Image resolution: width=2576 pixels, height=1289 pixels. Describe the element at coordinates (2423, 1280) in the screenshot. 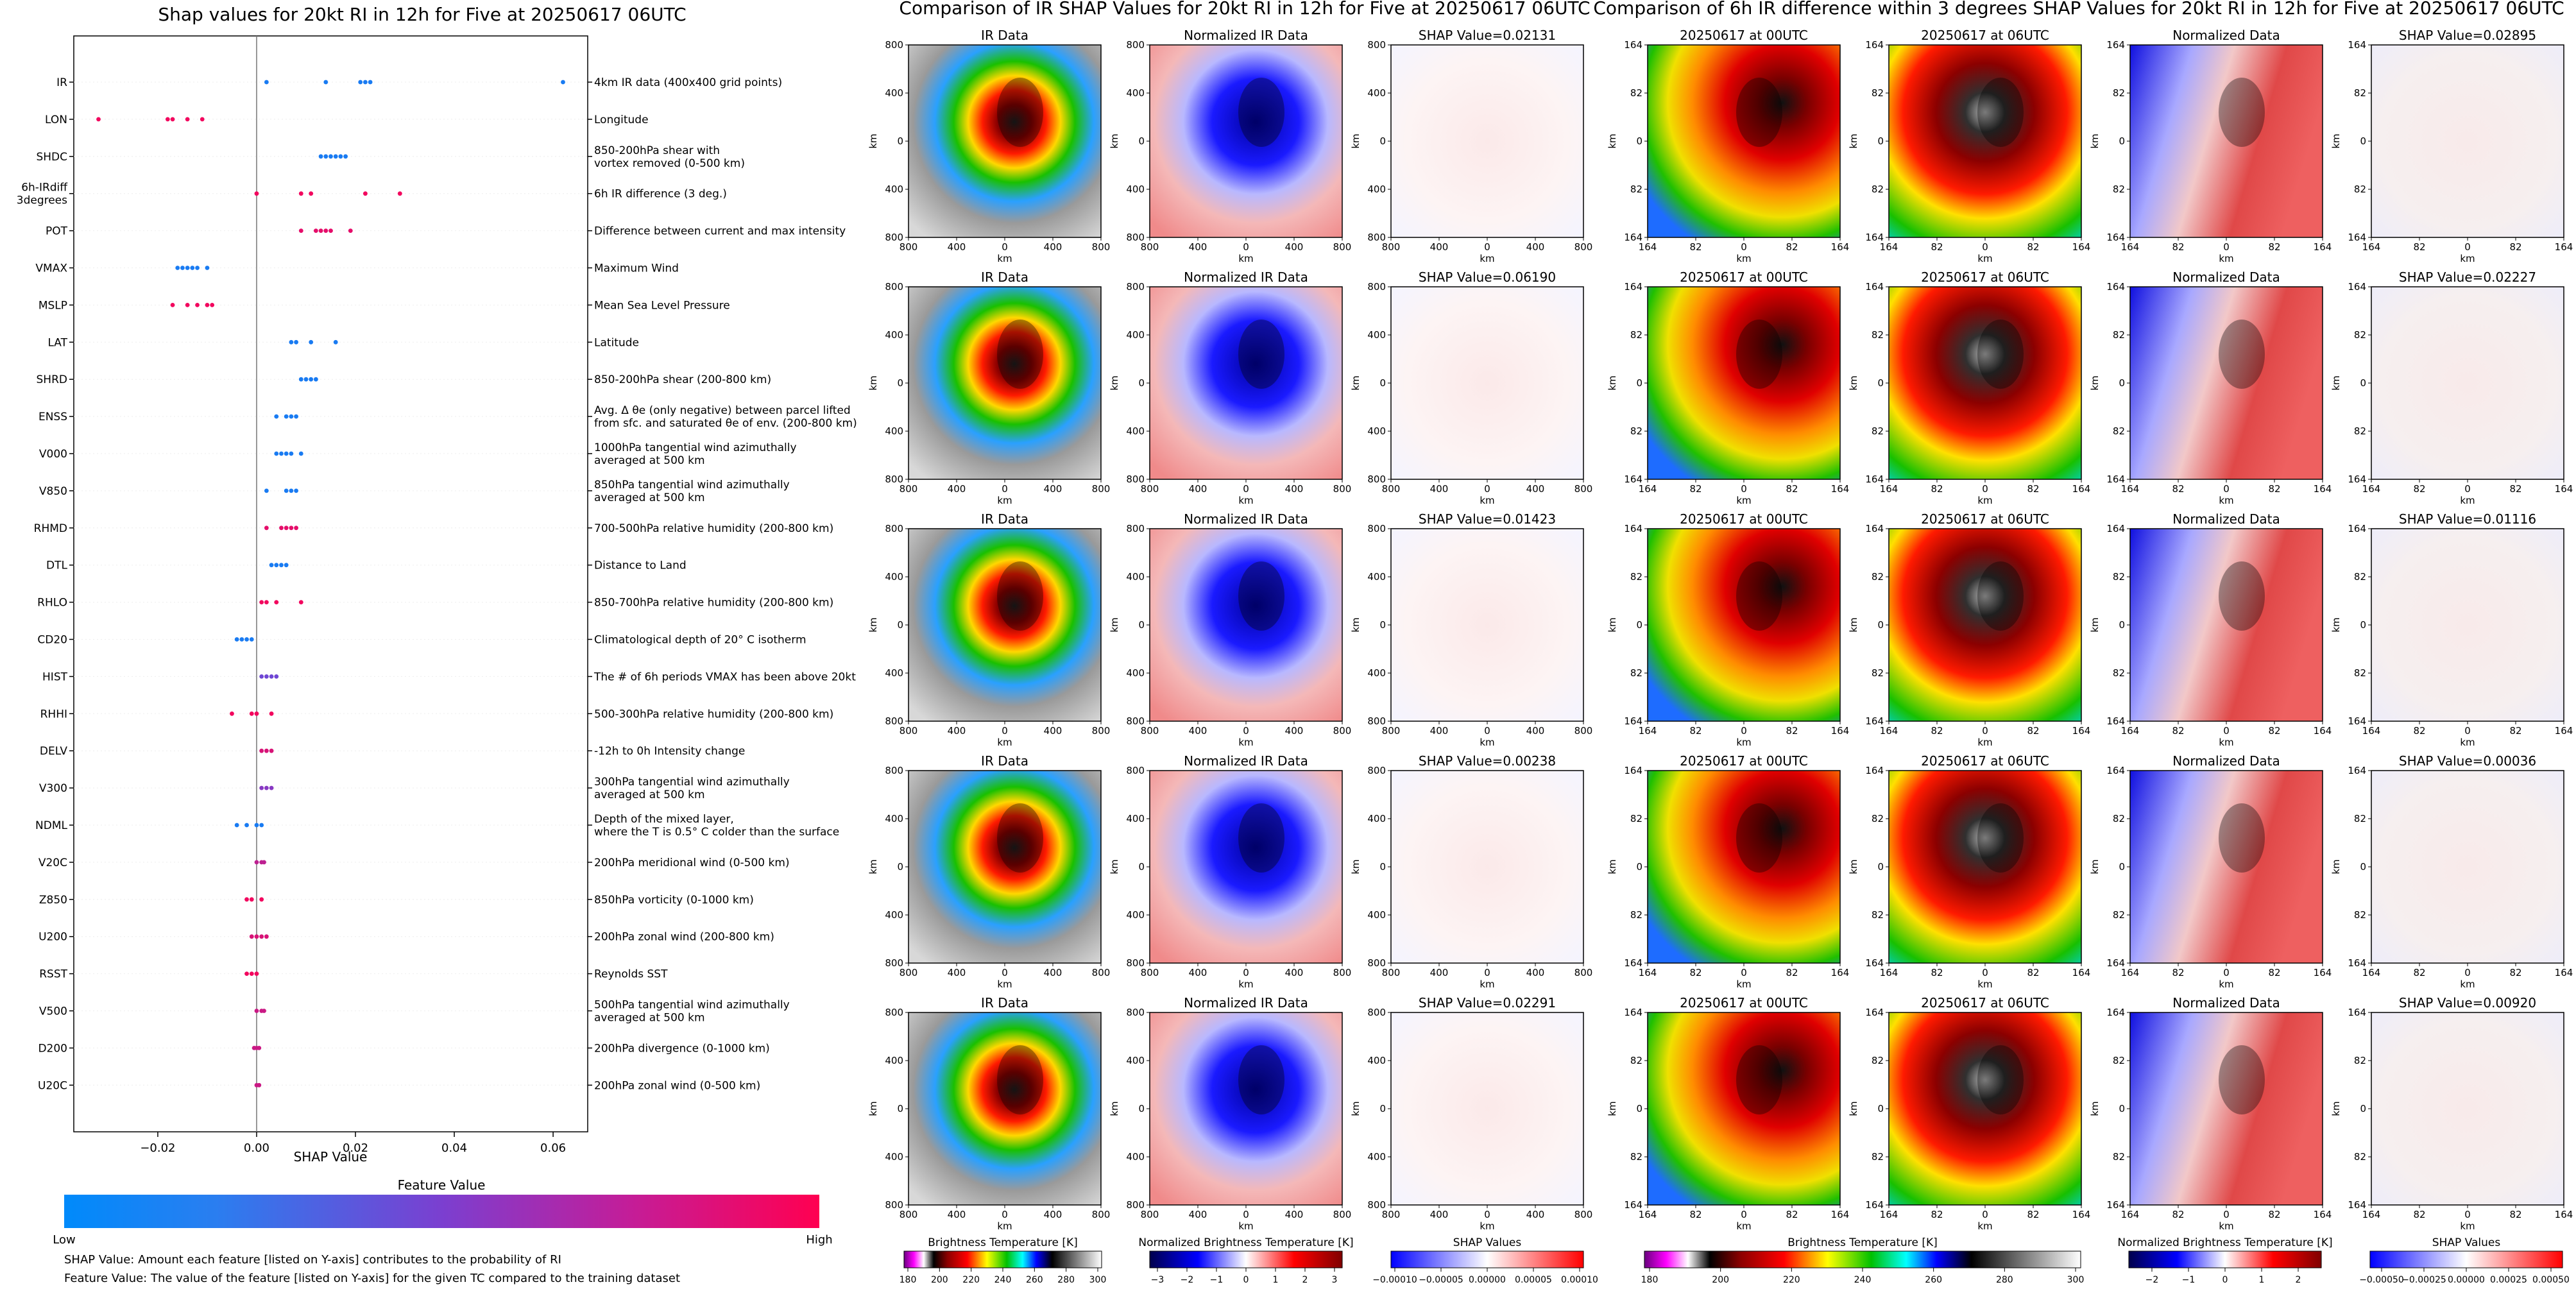

I see `colorbar-tick-label: −0.00025` at that location.